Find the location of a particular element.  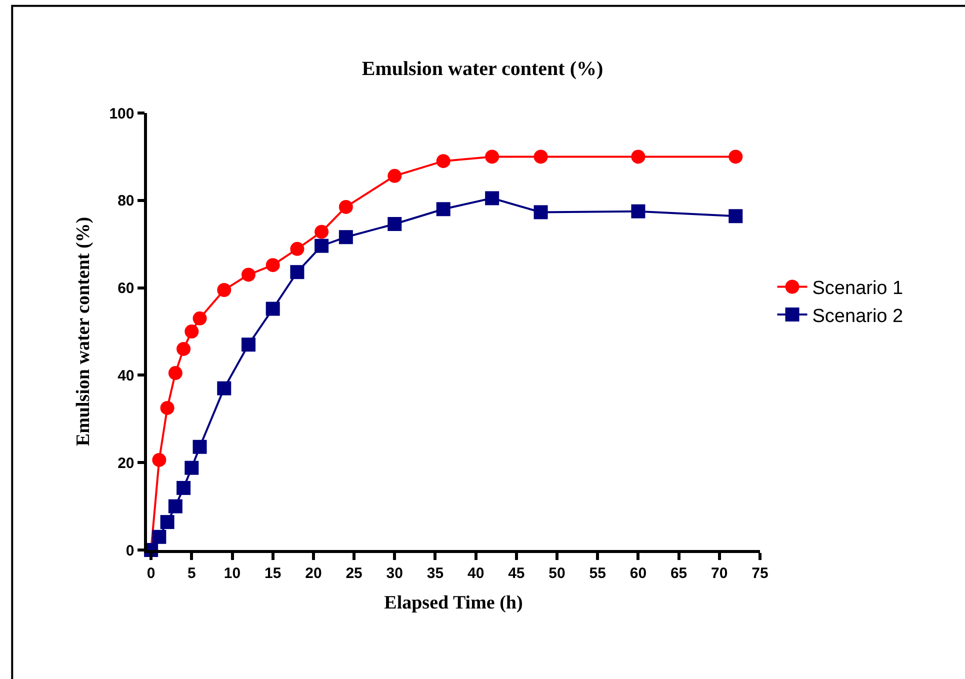

x-tick-label: 45 is located at coordinates (516, 573).